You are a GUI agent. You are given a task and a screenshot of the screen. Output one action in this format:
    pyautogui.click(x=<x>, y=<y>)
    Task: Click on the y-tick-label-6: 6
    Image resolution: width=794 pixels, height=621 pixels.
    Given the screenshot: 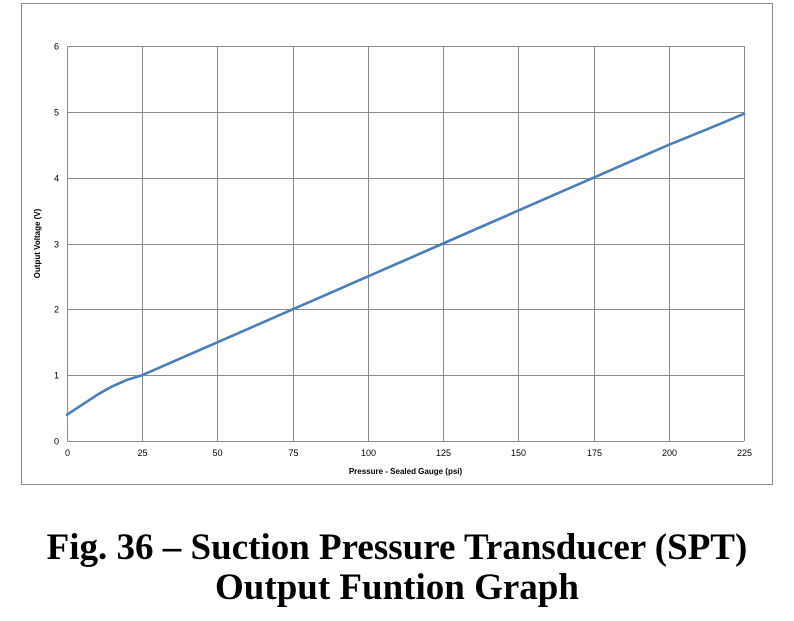 What is the action you would take?
    pyautogui.click(x=56, y=47)
    